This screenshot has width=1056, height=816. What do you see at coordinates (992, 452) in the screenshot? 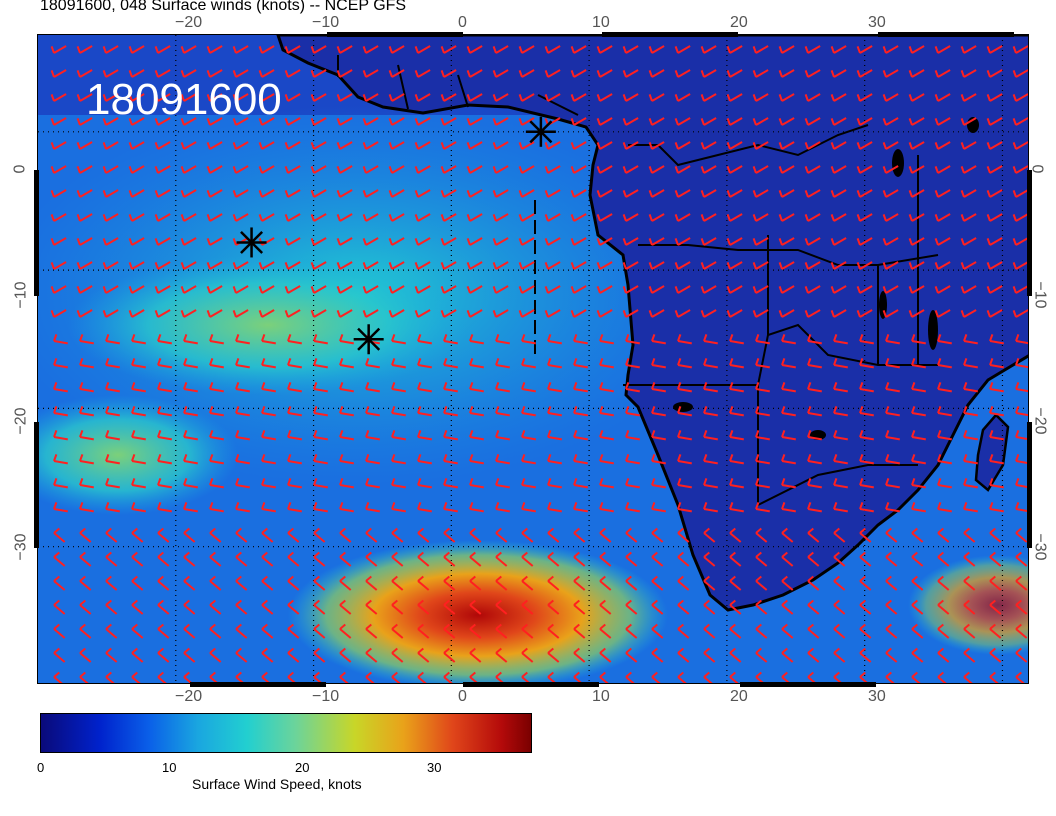
I see `madagascar-land` at bounding box center [992, 452].